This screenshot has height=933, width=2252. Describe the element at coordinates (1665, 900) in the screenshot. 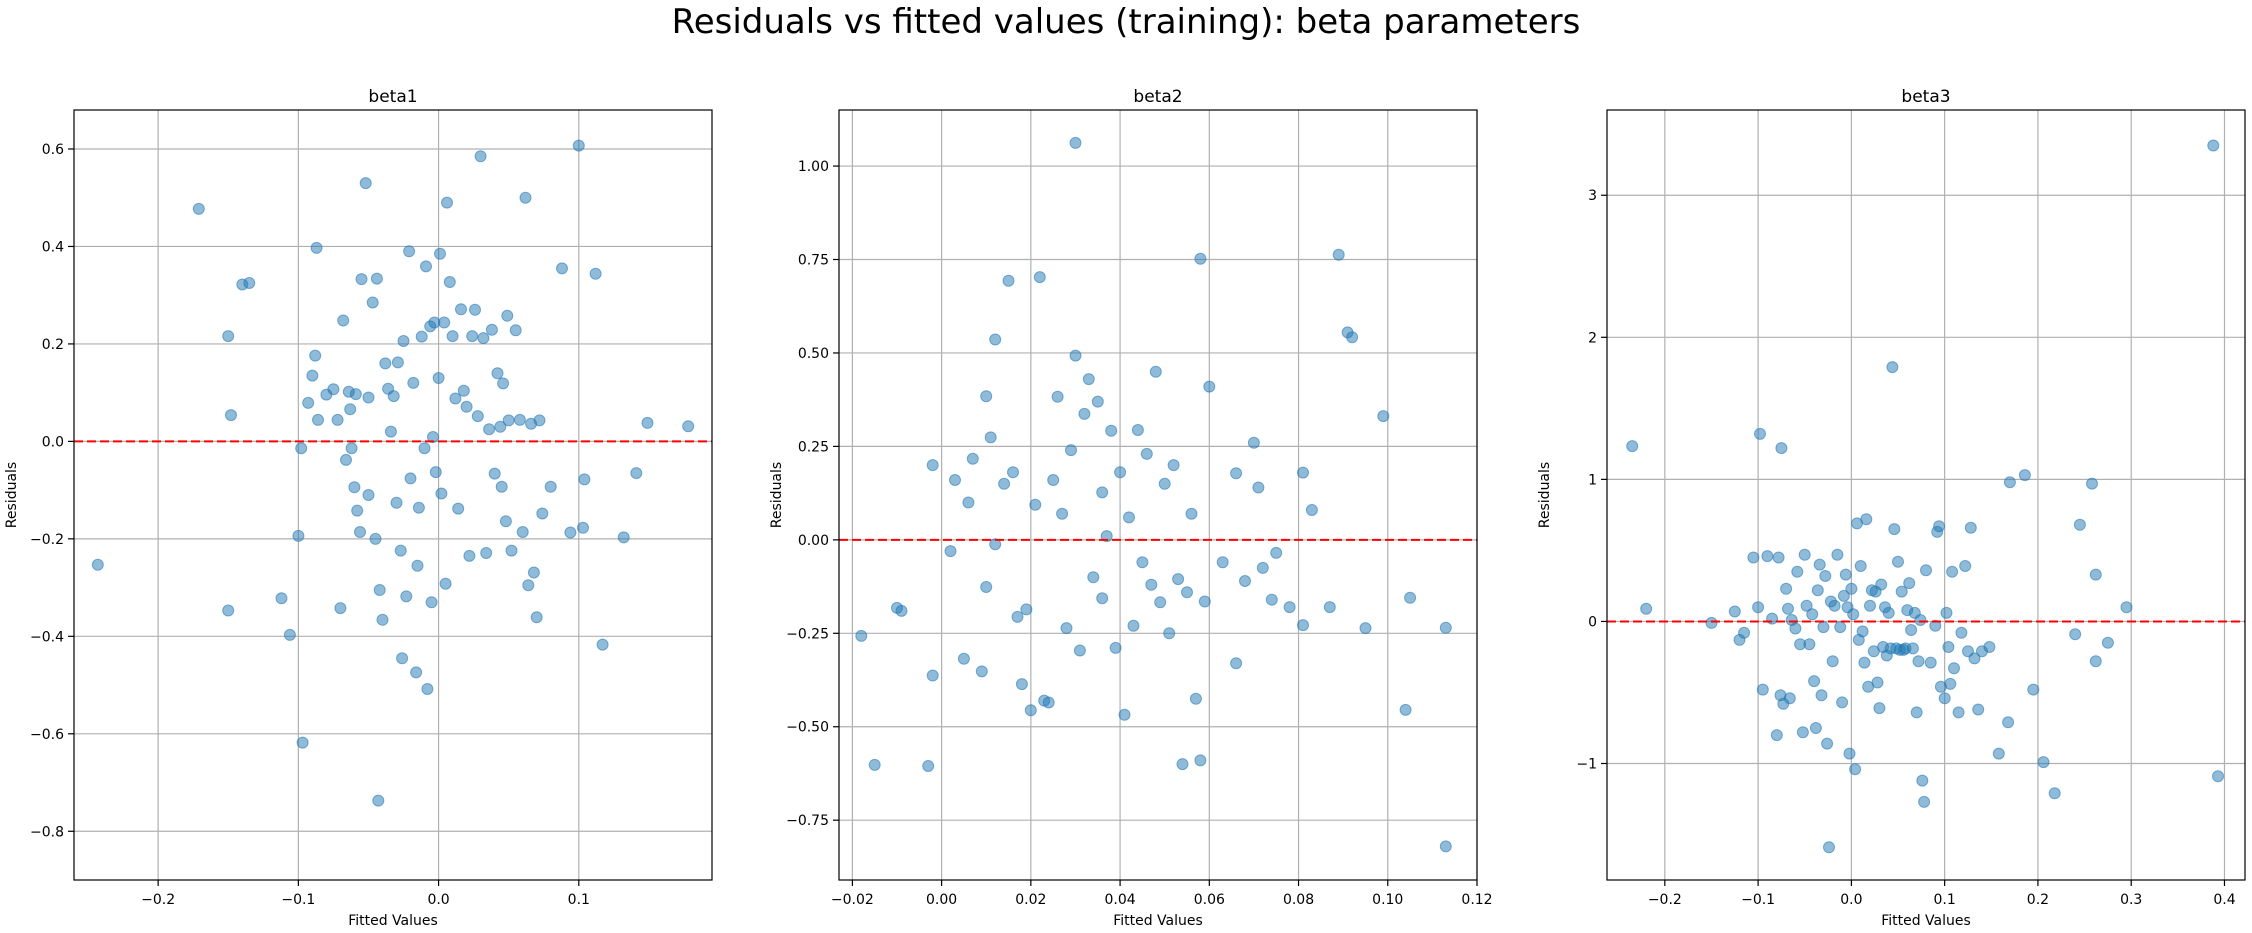

I see `x-tick-label: −0.2` at that location.